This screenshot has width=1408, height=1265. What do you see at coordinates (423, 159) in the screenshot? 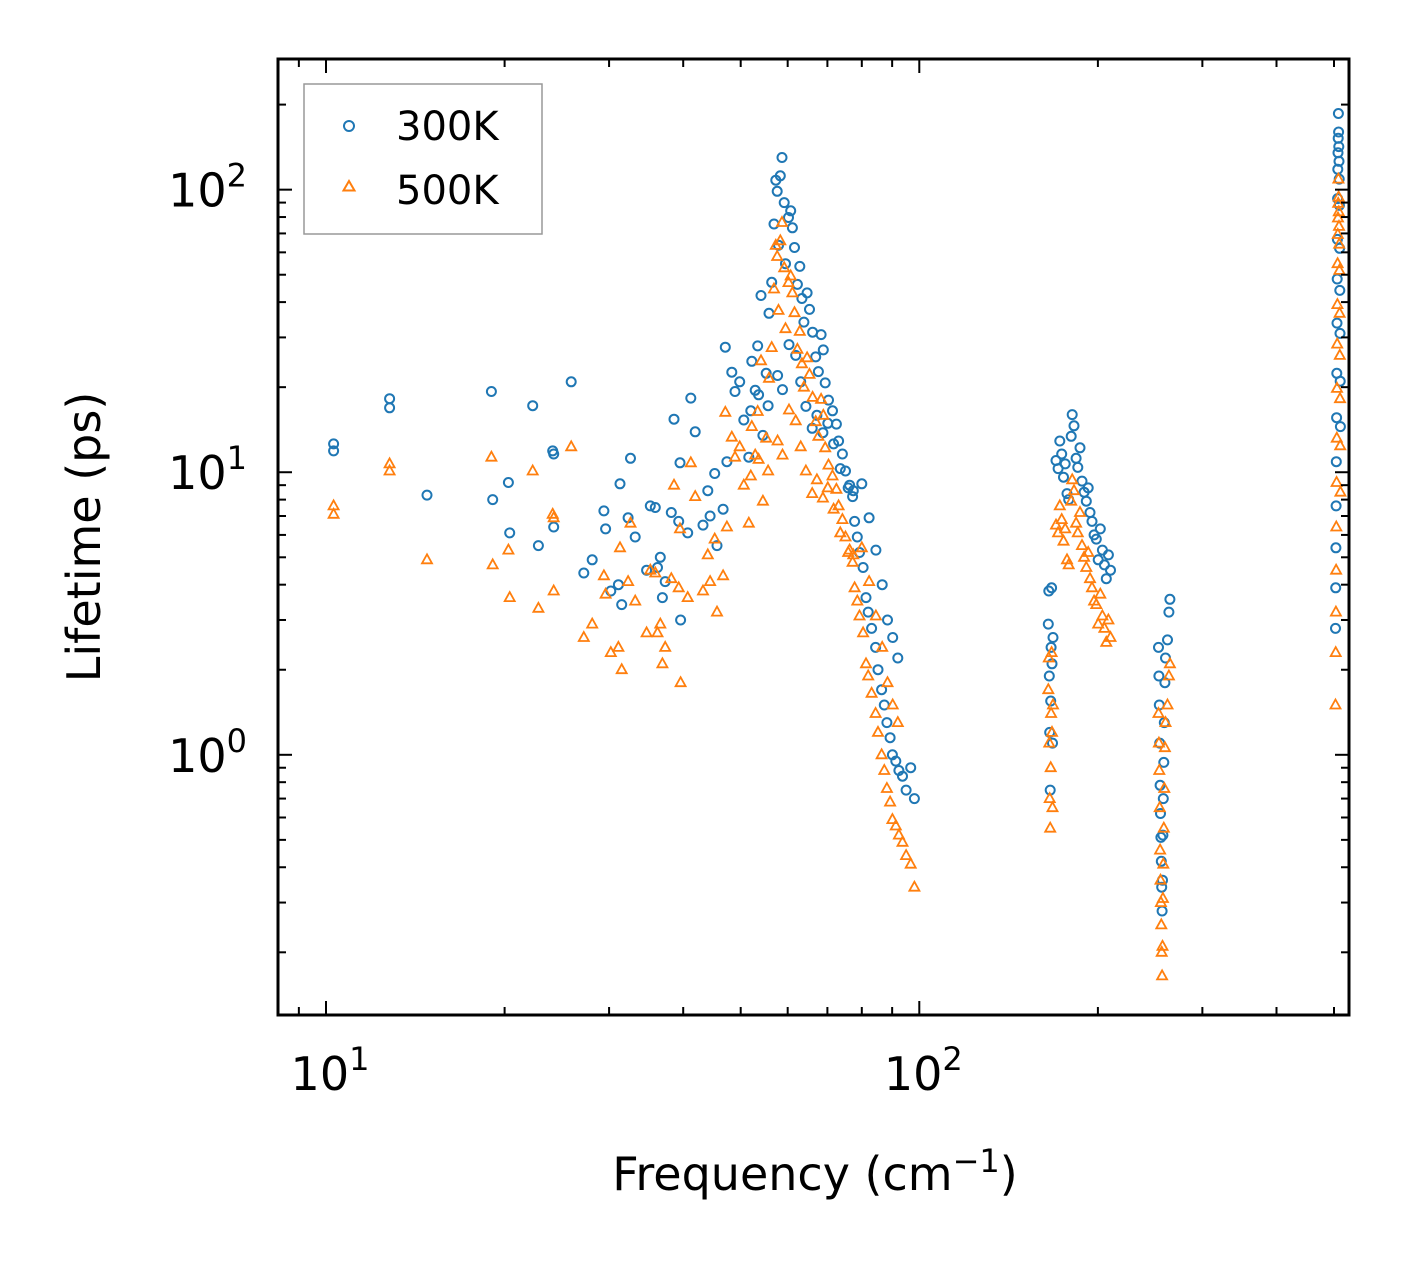
I see `legend: 300K 500K` at bounding box center [423, 159].